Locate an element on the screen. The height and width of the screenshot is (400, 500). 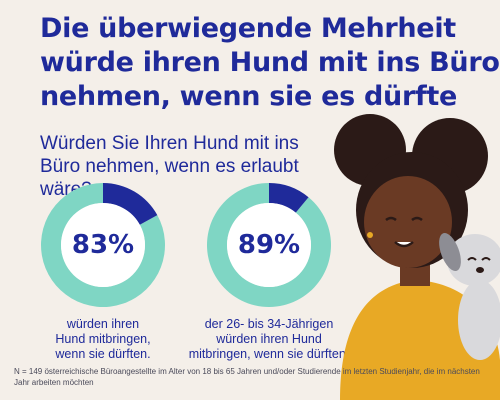
eye-right is located at coordinates (417, 219).